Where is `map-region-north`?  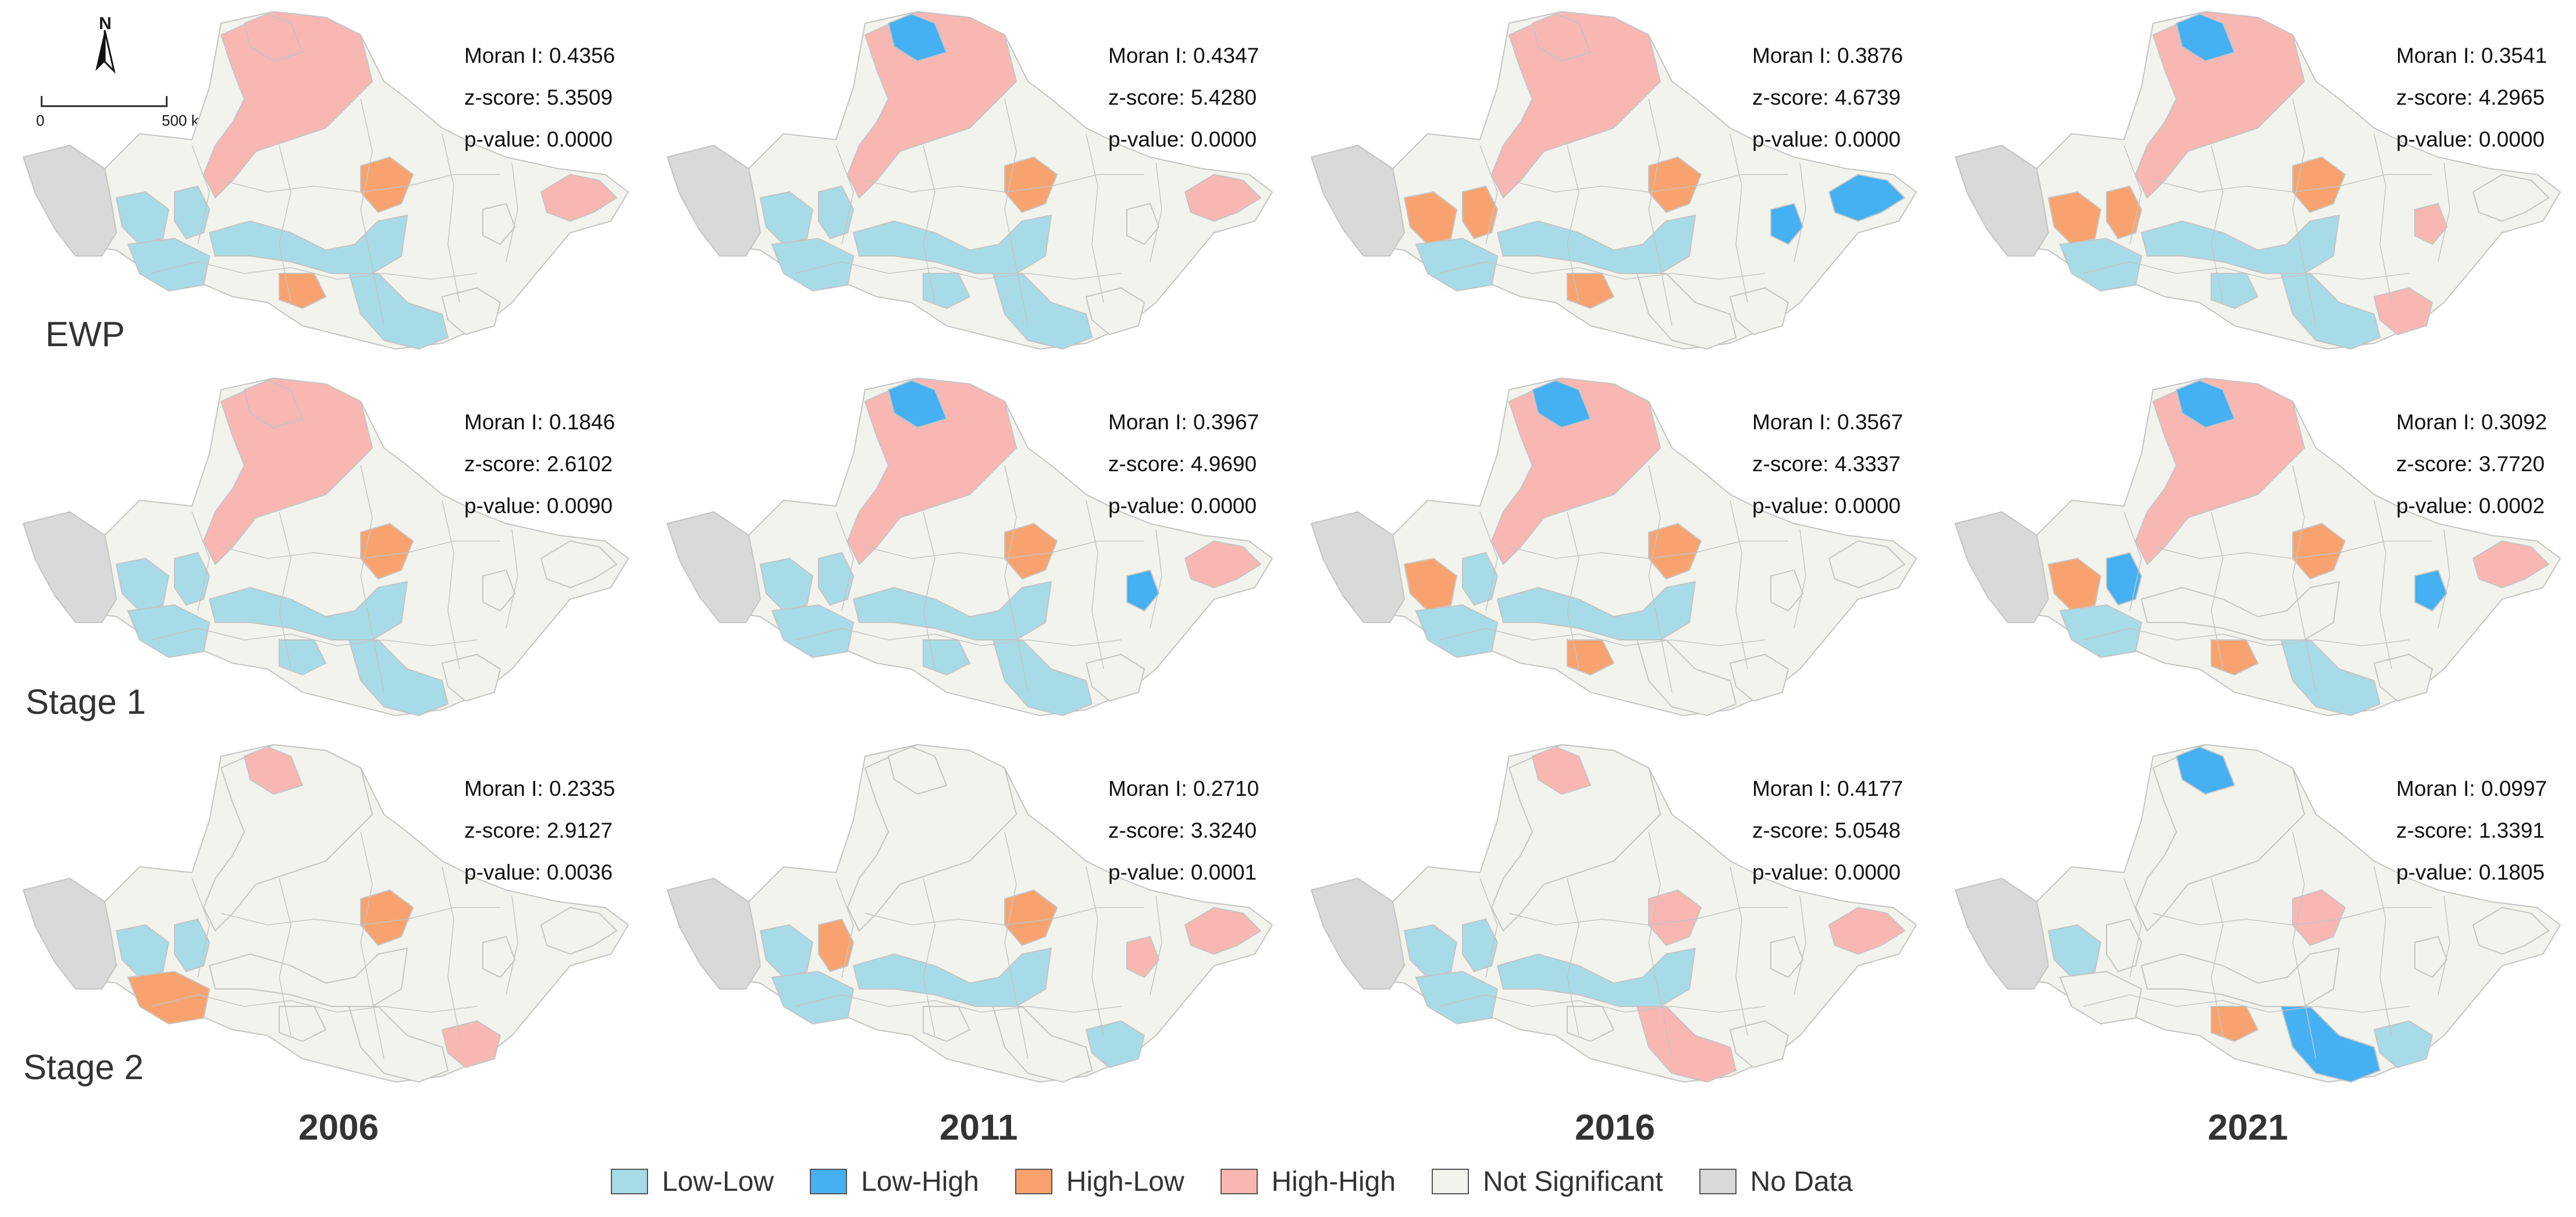
map-region-north is located at coordinates (932, 838).